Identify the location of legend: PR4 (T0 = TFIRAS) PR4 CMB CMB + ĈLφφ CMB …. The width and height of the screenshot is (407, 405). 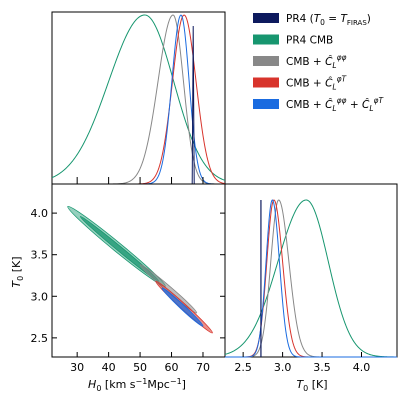
(318, 63).